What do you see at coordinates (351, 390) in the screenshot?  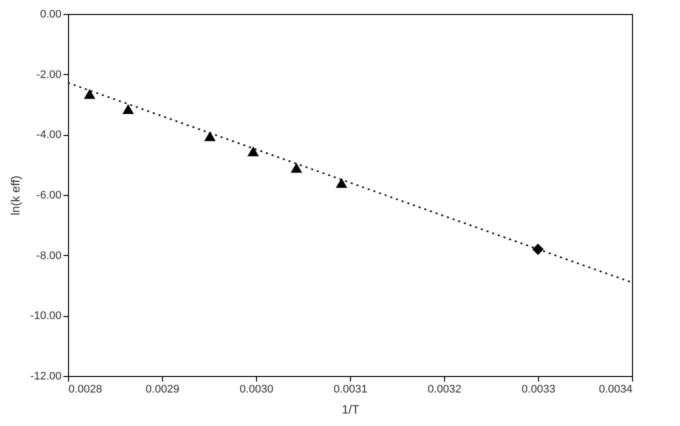 I see `x-tick-label: 0.0031` at bounding box center [351, 390].